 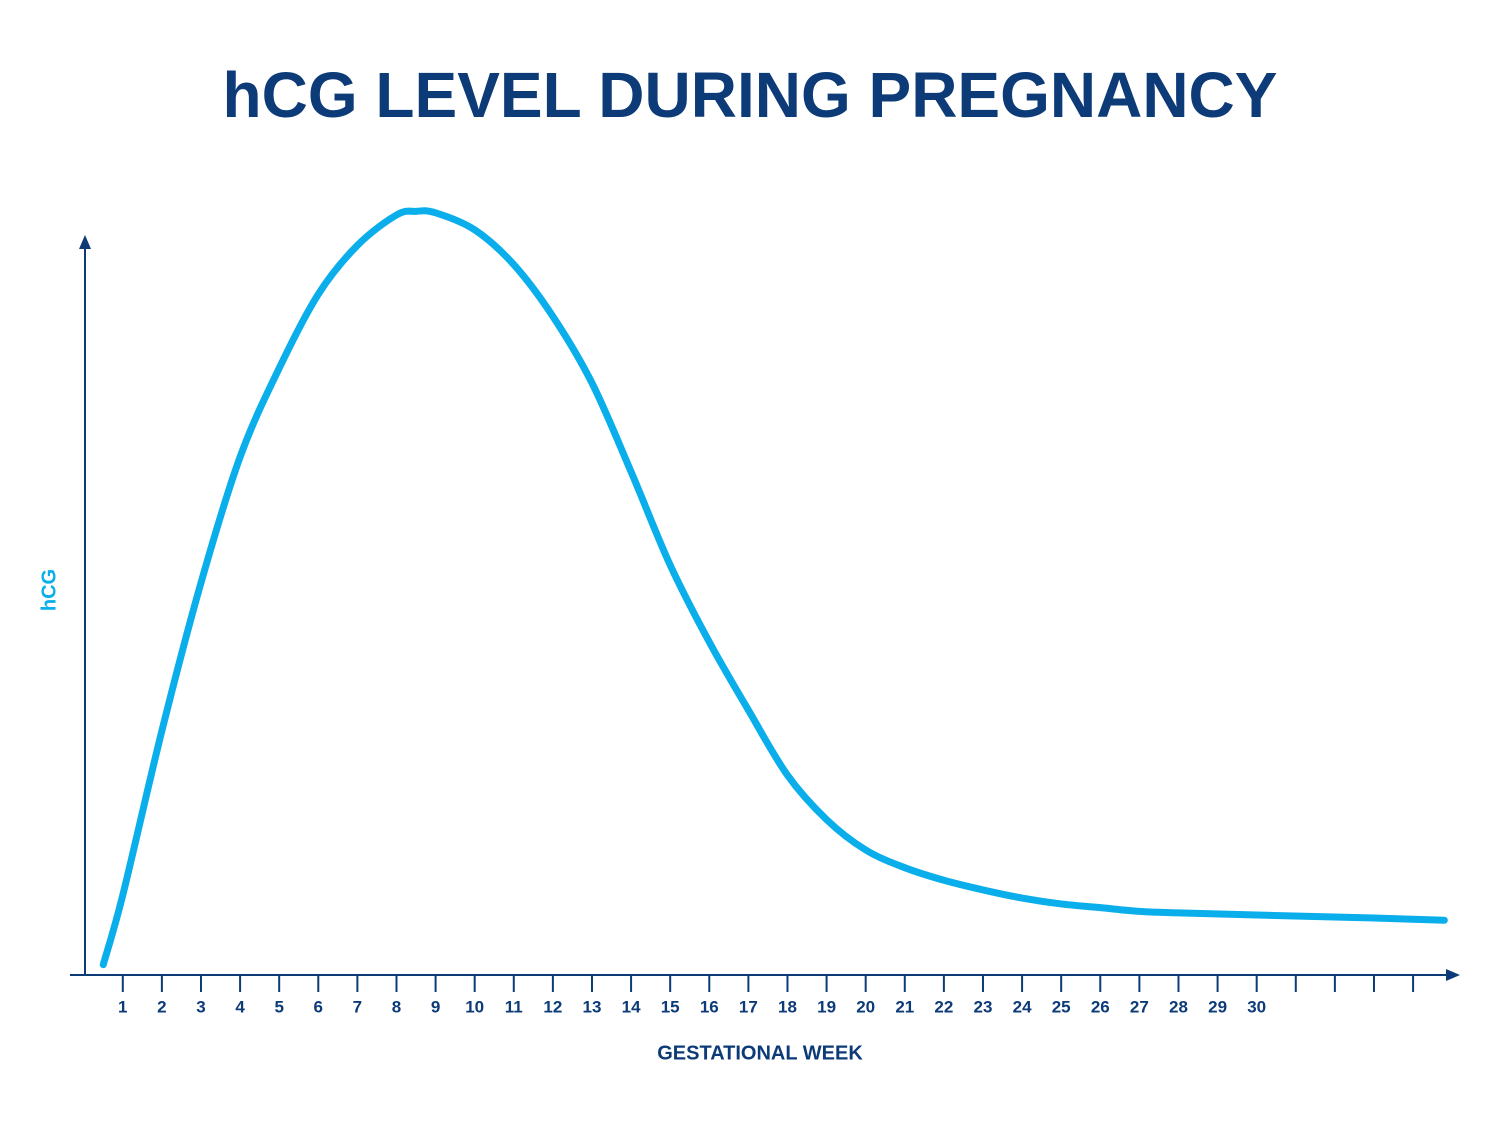 I want to click on x-tick-label: 13, so click(x=592, y=1006).